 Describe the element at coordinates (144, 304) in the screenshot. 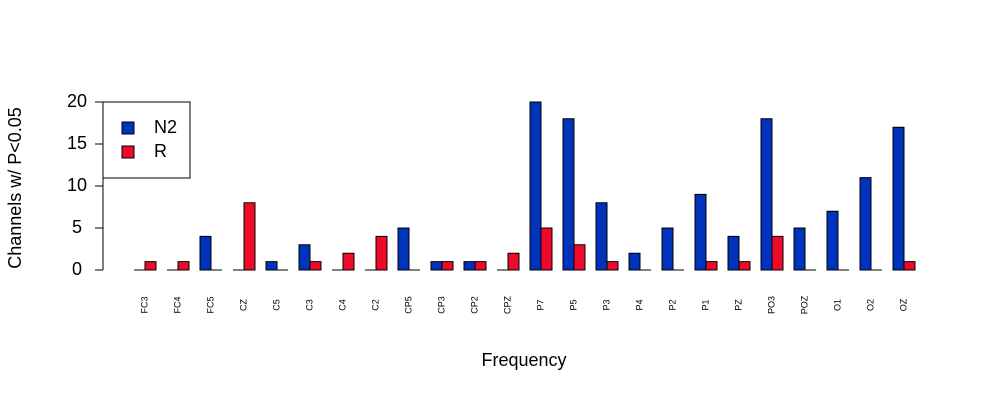

I see `x-tick-label: FC3` at that location.